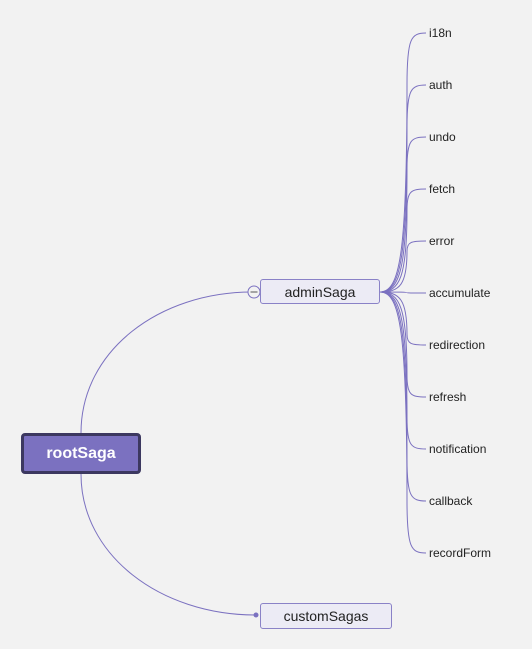  Describe the element at coordinates (166, 362) in the screenshot. I see `link-root-admin` at that location.